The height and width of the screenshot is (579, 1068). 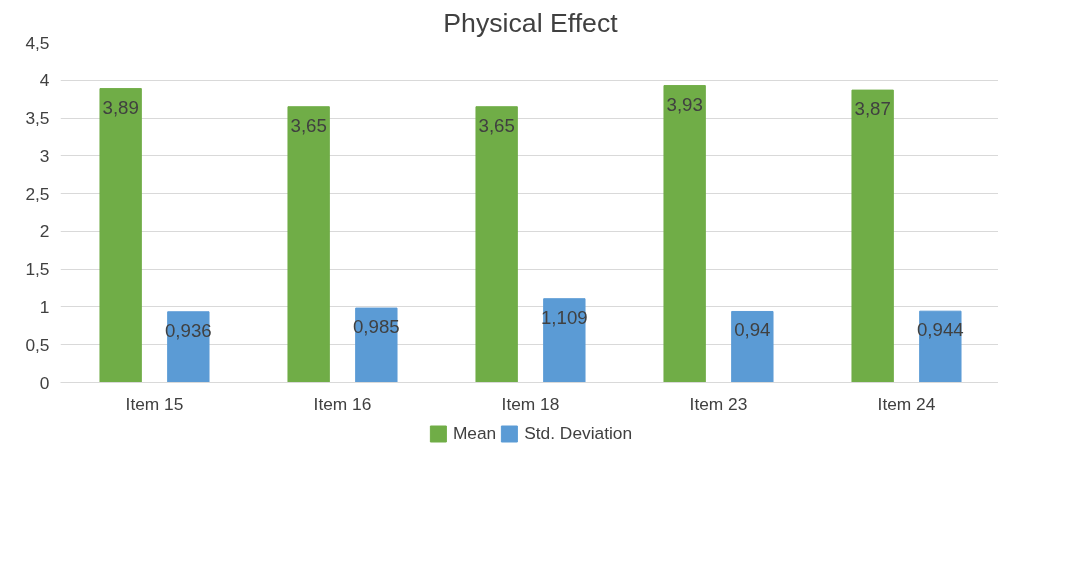 I want to click on x-tick-label: Item 24, so click(x=906, y=403).